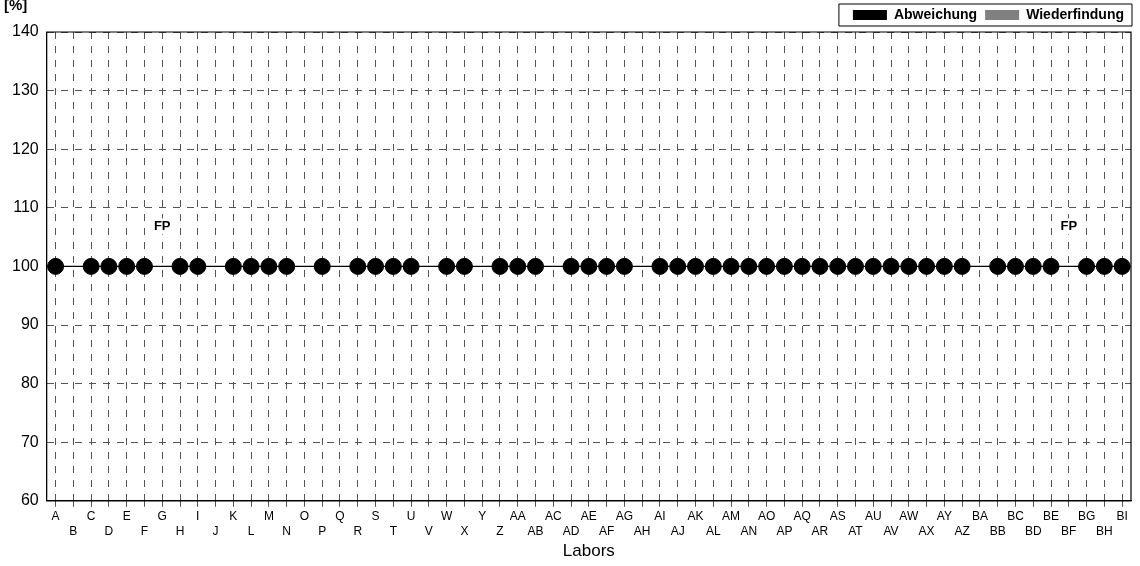  I want to click on x-tick-label: BD, so click(1033, 530).